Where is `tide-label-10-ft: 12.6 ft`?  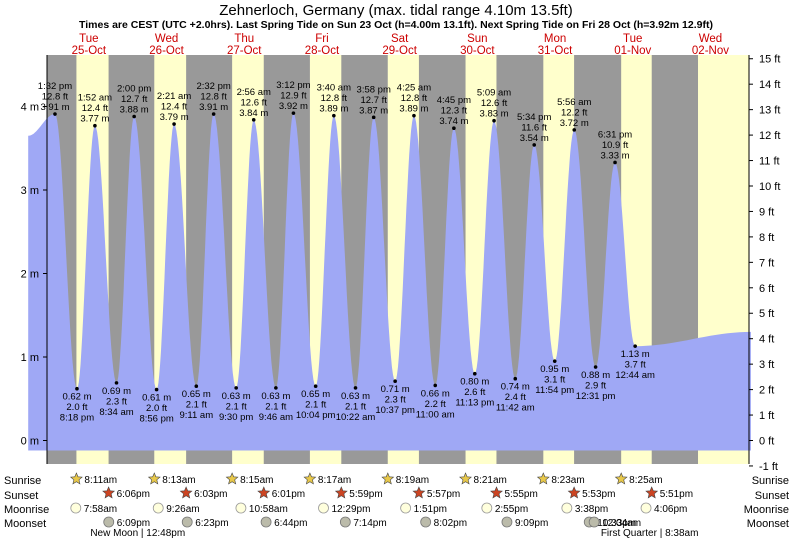
tide-label-10-ft: 12.6 ft is located at coordinates (254, 102).